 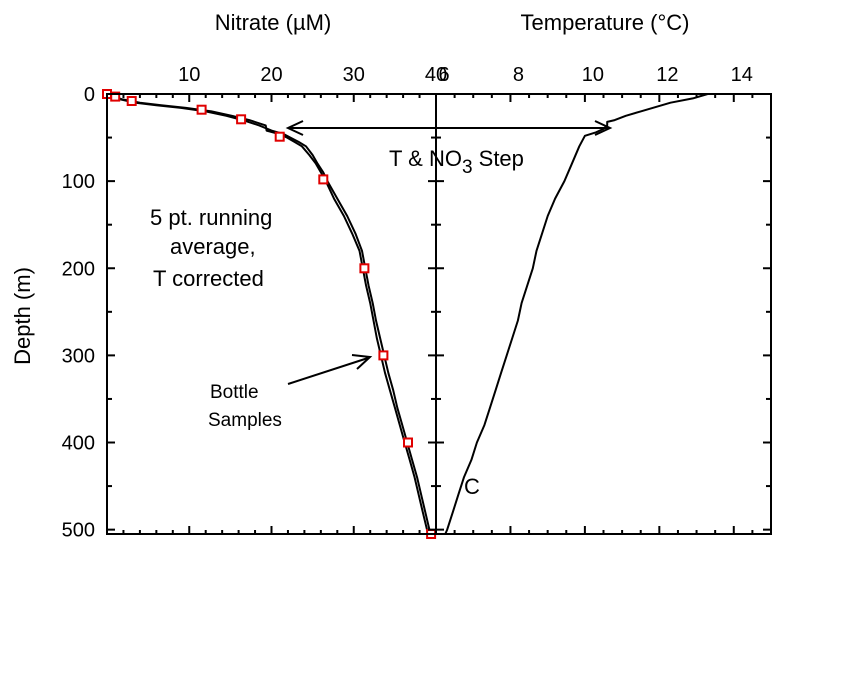 I want to click on nitrate-tick-label: 10, so click(x=189, y=75).